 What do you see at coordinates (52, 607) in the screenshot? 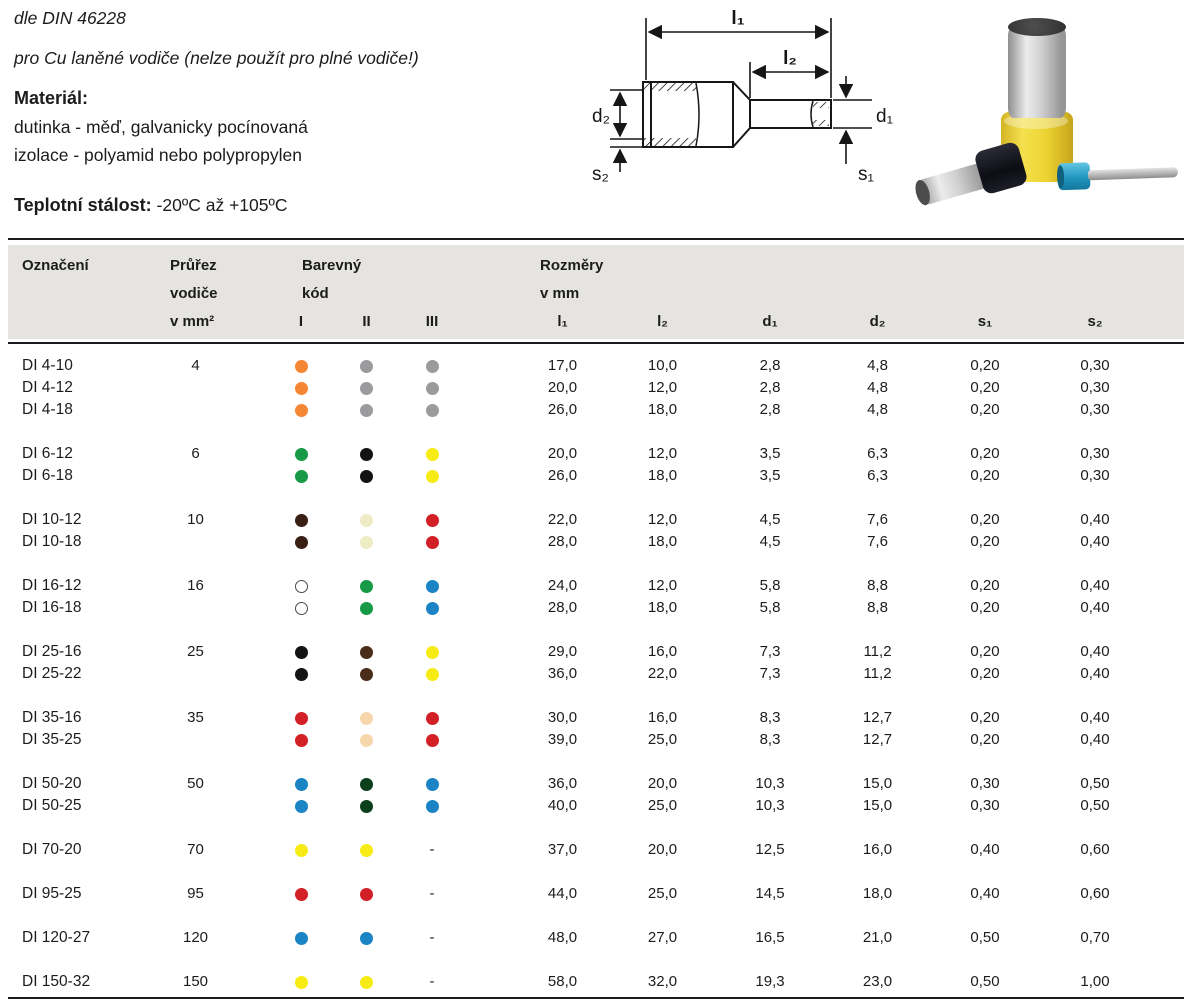
I see `designation: DI 16-18` at bounding box center [52, 607].